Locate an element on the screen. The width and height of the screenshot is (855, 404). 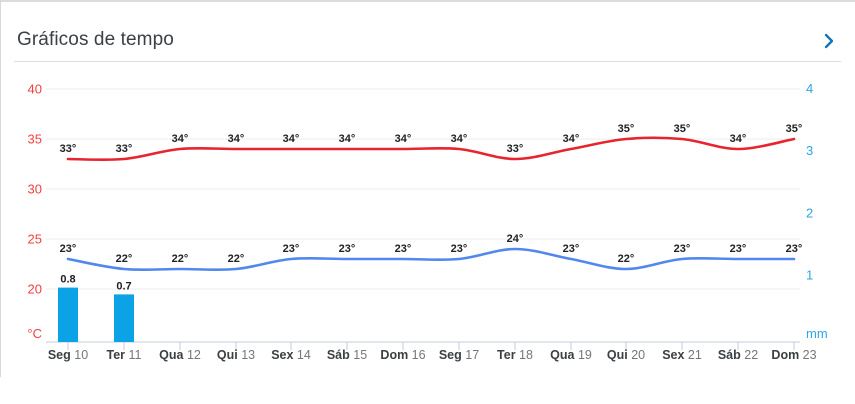
precip-value-label: 0.8 is located at coordinates (67, 280).